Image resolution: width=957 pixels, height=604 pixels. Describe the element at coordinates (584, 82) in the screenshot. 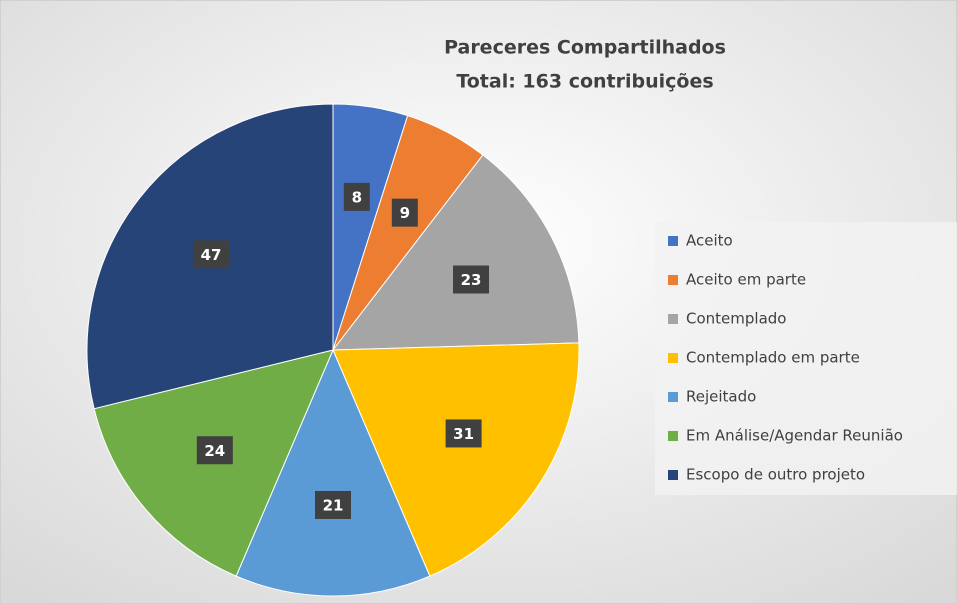

I see `chart-subtitle: Total: 163 contribuições` at that location.